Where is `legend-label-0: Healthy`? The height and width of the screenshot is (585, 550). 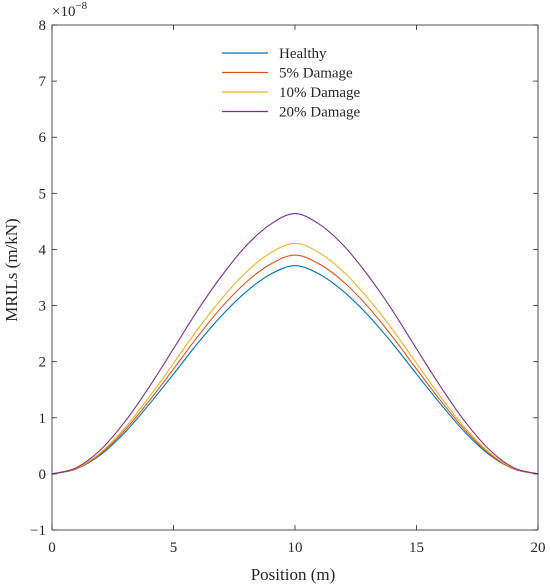
legend-label-0: Healthy is located at coordinates (303, 54).